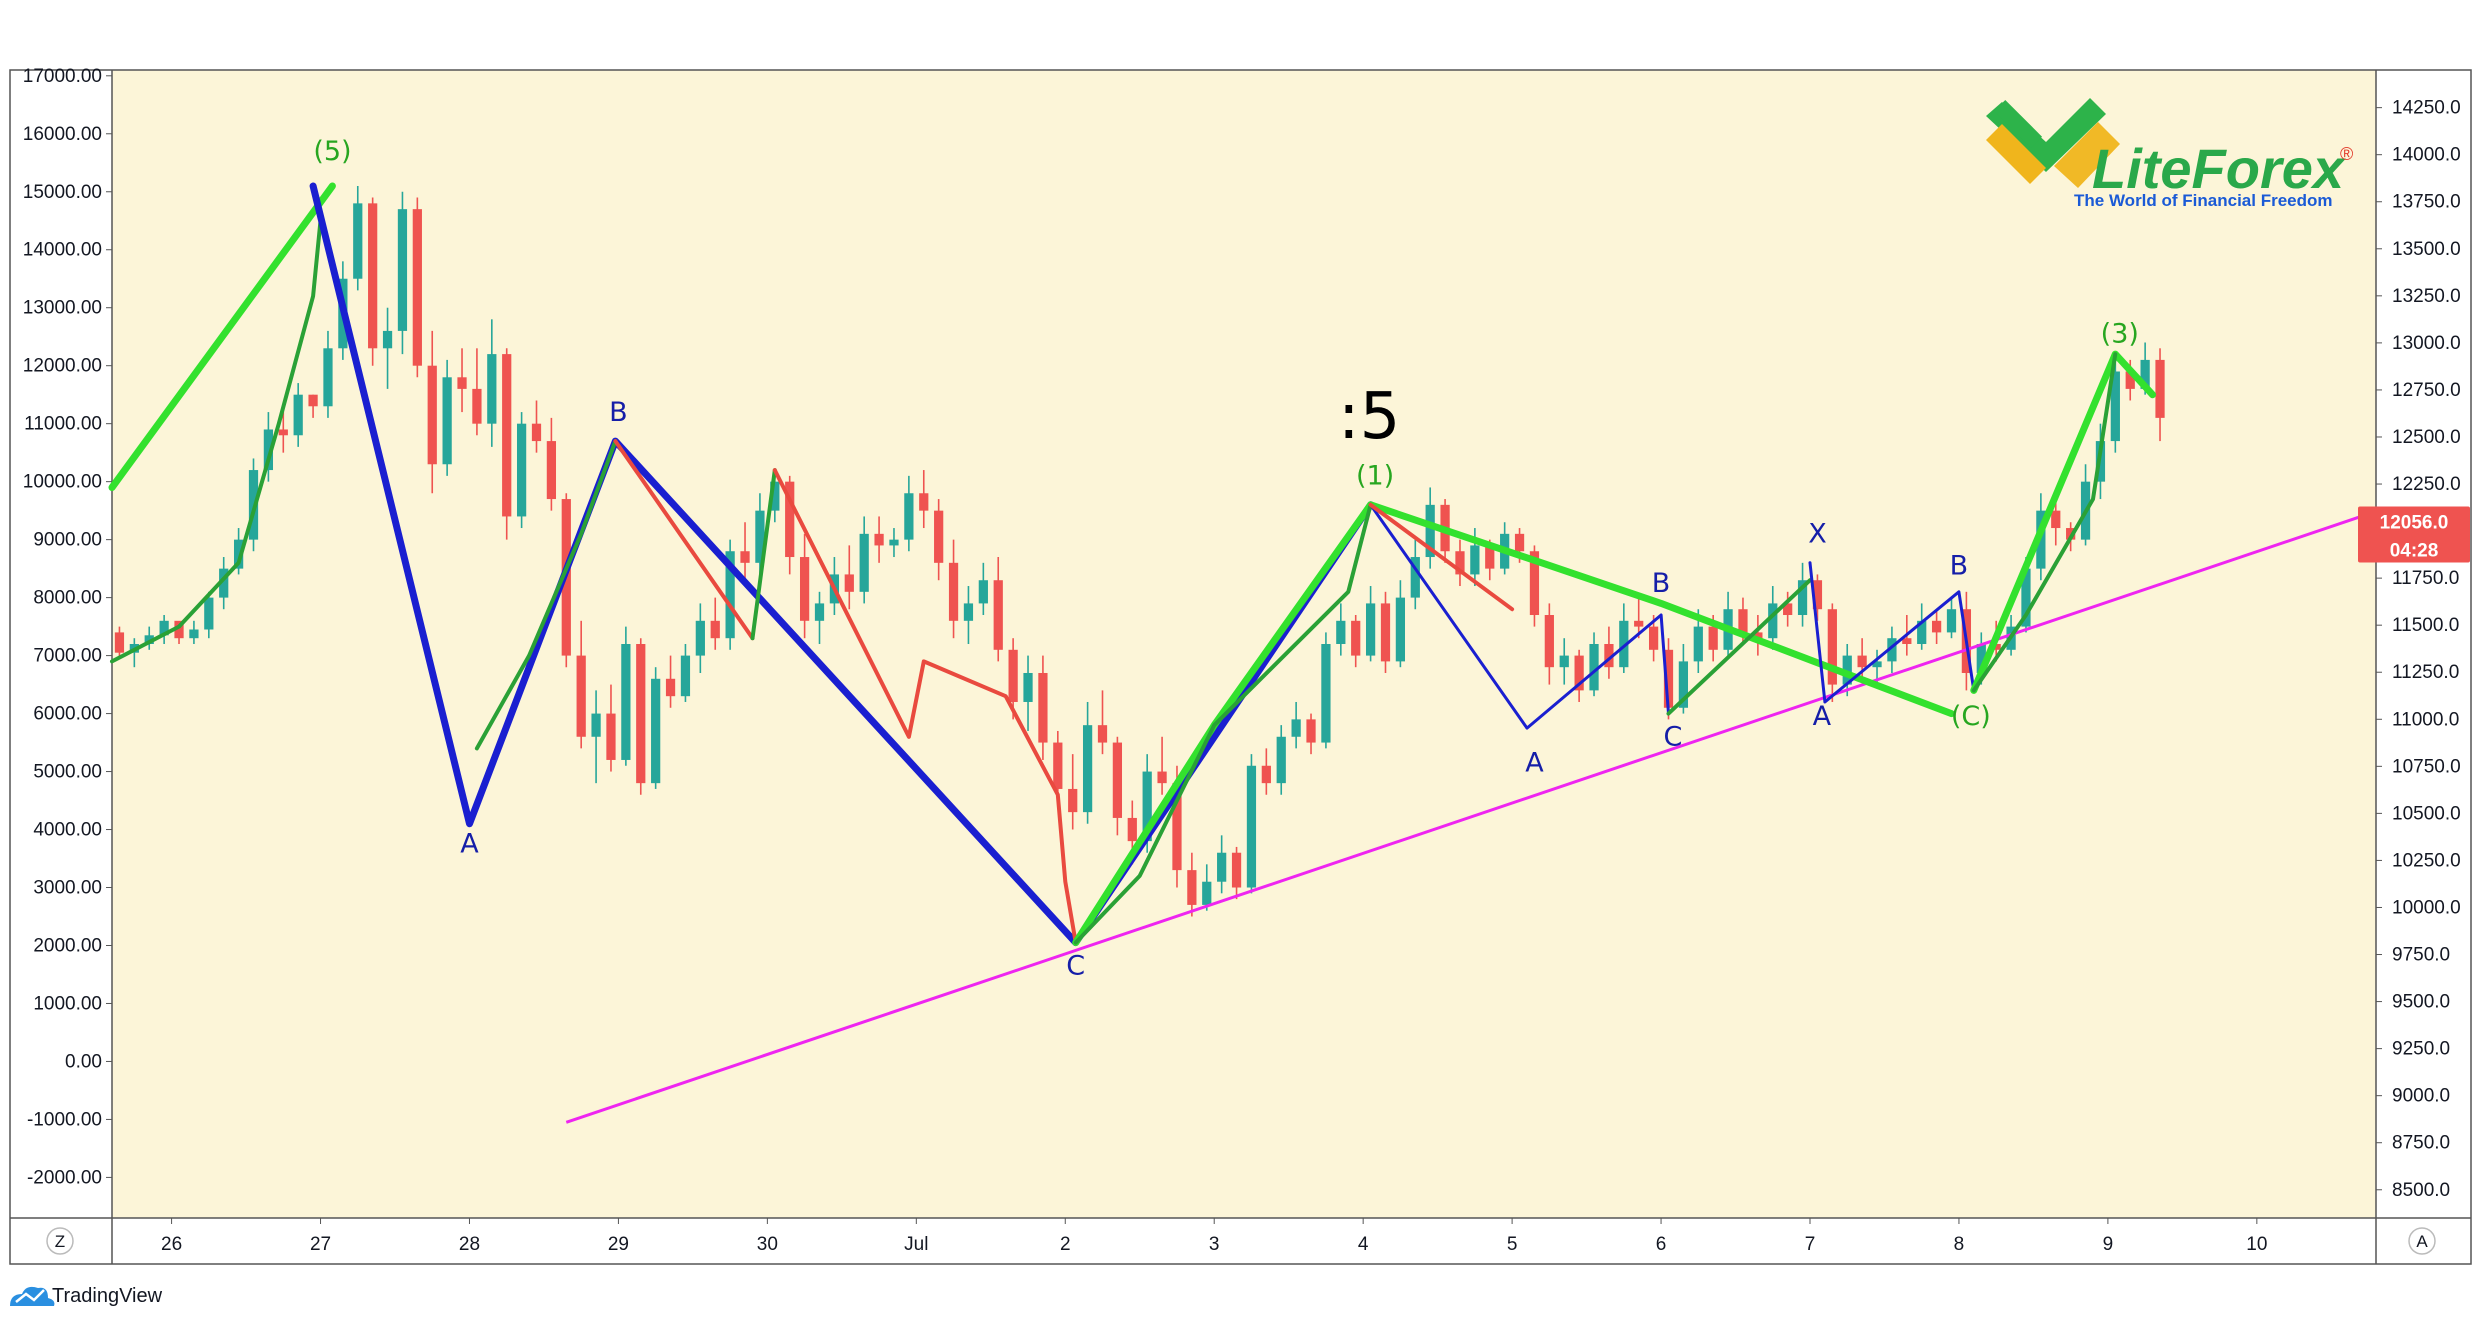 Image resolution: width=2481 pixels, height=1322 pixels. What do you see at coordinates (1971, 716) in the screenshot?
I see `wave-label: (C)` at bounding box center [1971, 716].